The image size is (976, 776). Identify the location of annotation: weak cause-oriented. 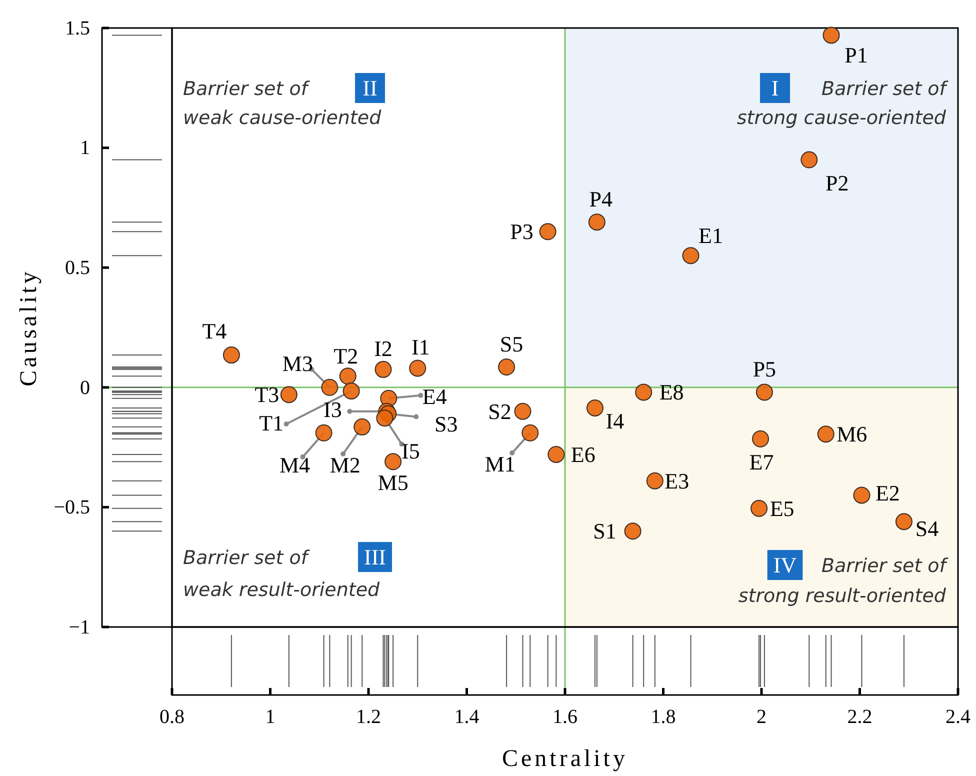
(282, 118).